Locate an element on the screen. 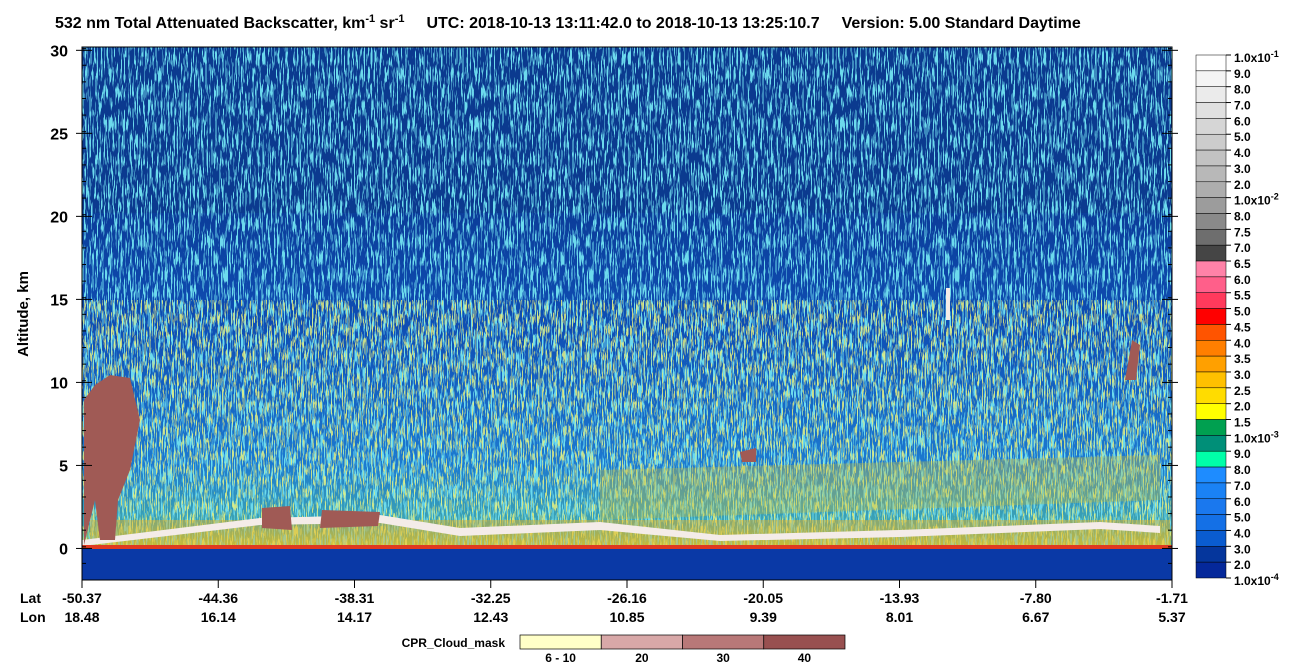  colorbar-label-exp: -3 is located at coordinates (1275, 434).